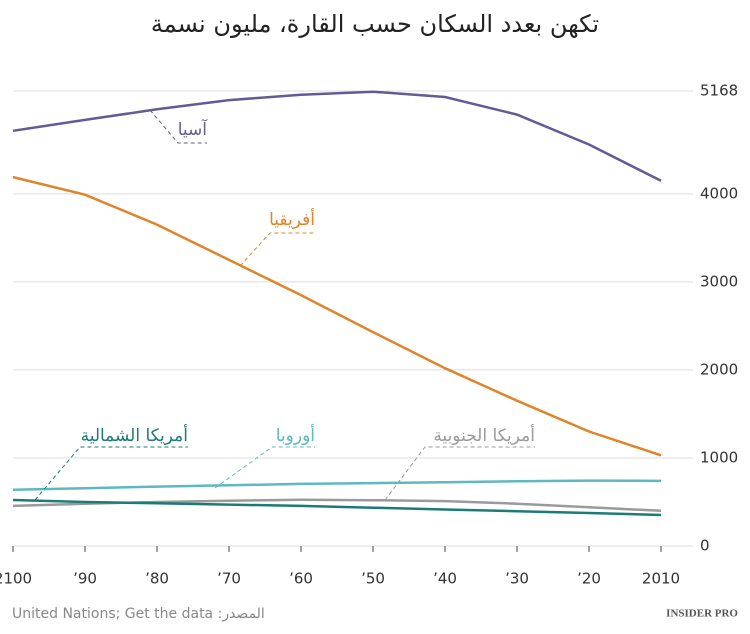 The width and height of the screenshot is (750, 634). What do you see at coordinates (373, 579) in the screenshot?
I see `x-tick-label: ’50` at bounding box center [373, 579].